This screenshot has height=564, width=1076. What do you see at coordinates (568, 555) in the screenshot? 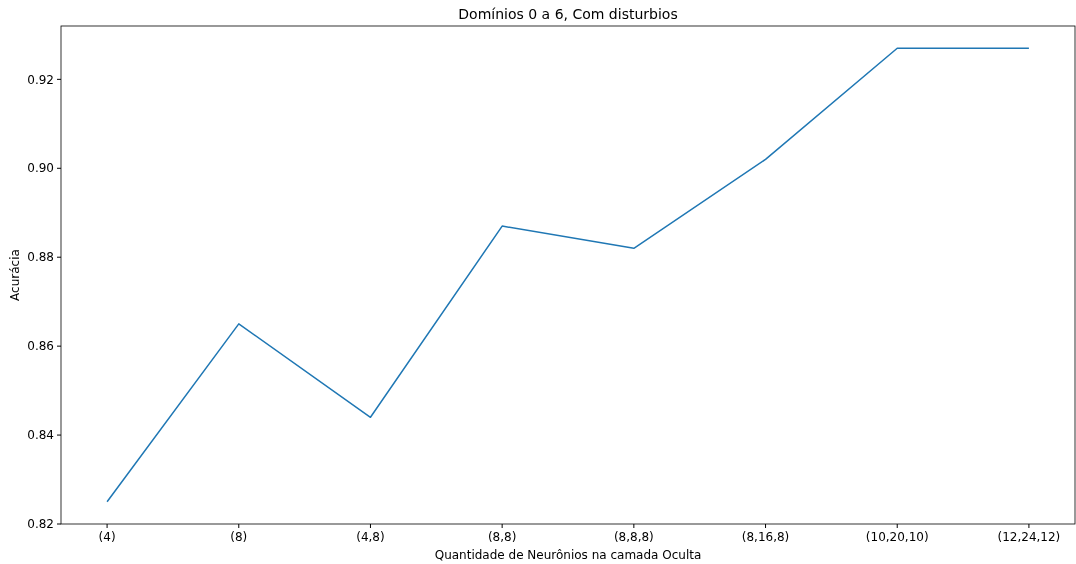
I see `x-axis-title: Quantidade de Neurônios na camada Oculta` at bounding box center [568, 555].